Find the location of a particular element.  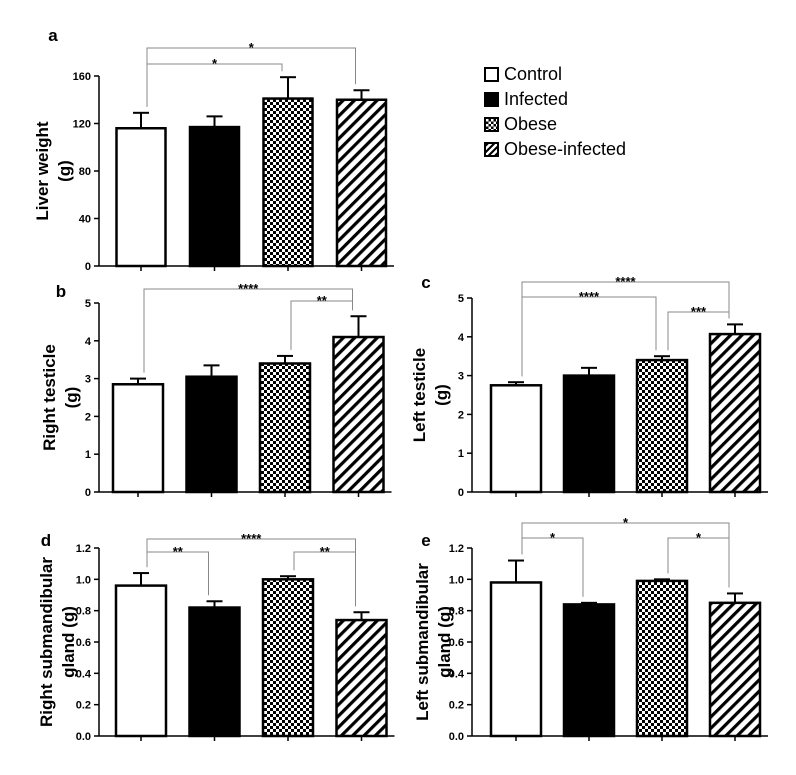

panel-label: c is located at coordinates (425, 282).